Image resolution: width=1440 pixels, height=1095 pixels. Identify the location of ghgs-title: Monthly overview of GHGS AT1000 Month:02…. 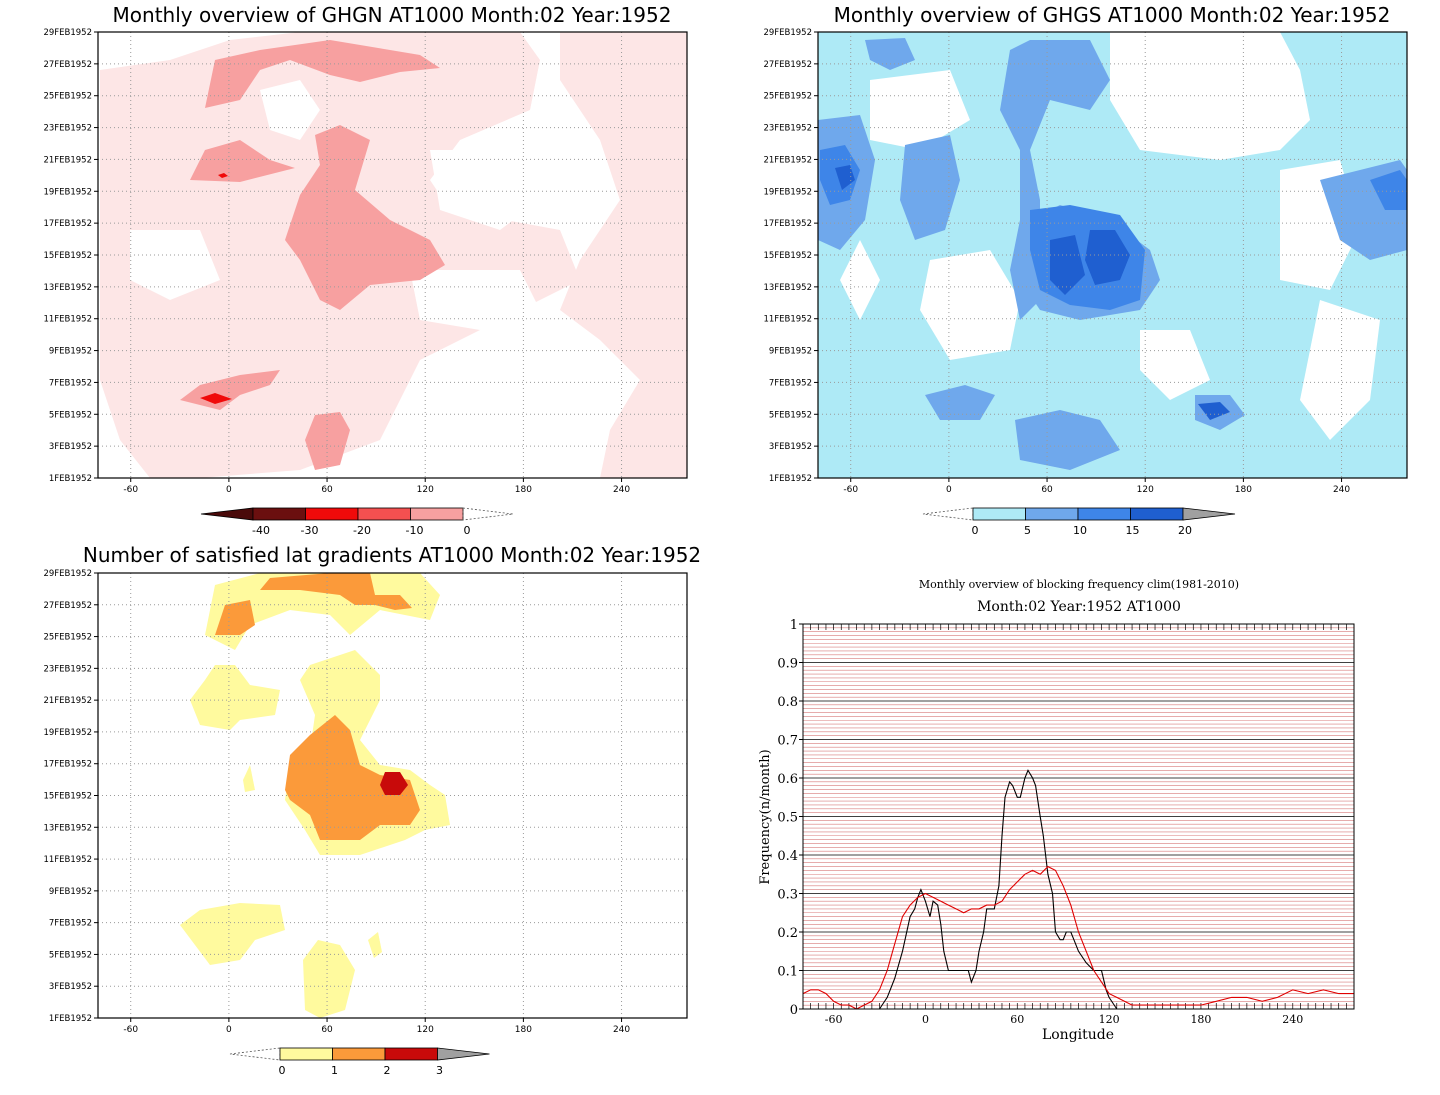
(1112, 15).